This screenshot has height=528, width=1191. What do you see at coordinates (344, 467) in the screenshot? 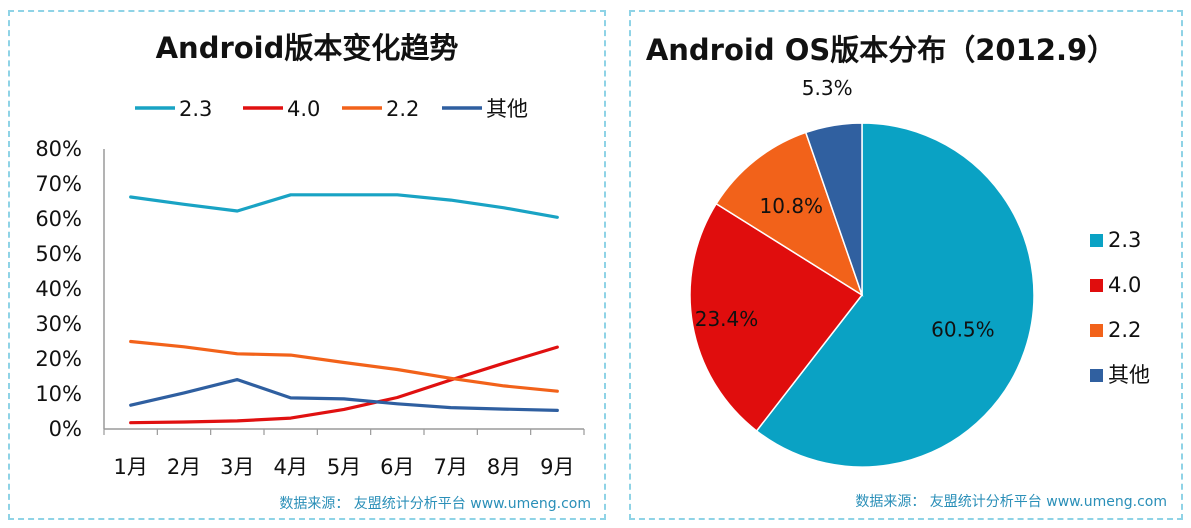
I see `x-tick-label: 5月` at bounding box center [344, 467].